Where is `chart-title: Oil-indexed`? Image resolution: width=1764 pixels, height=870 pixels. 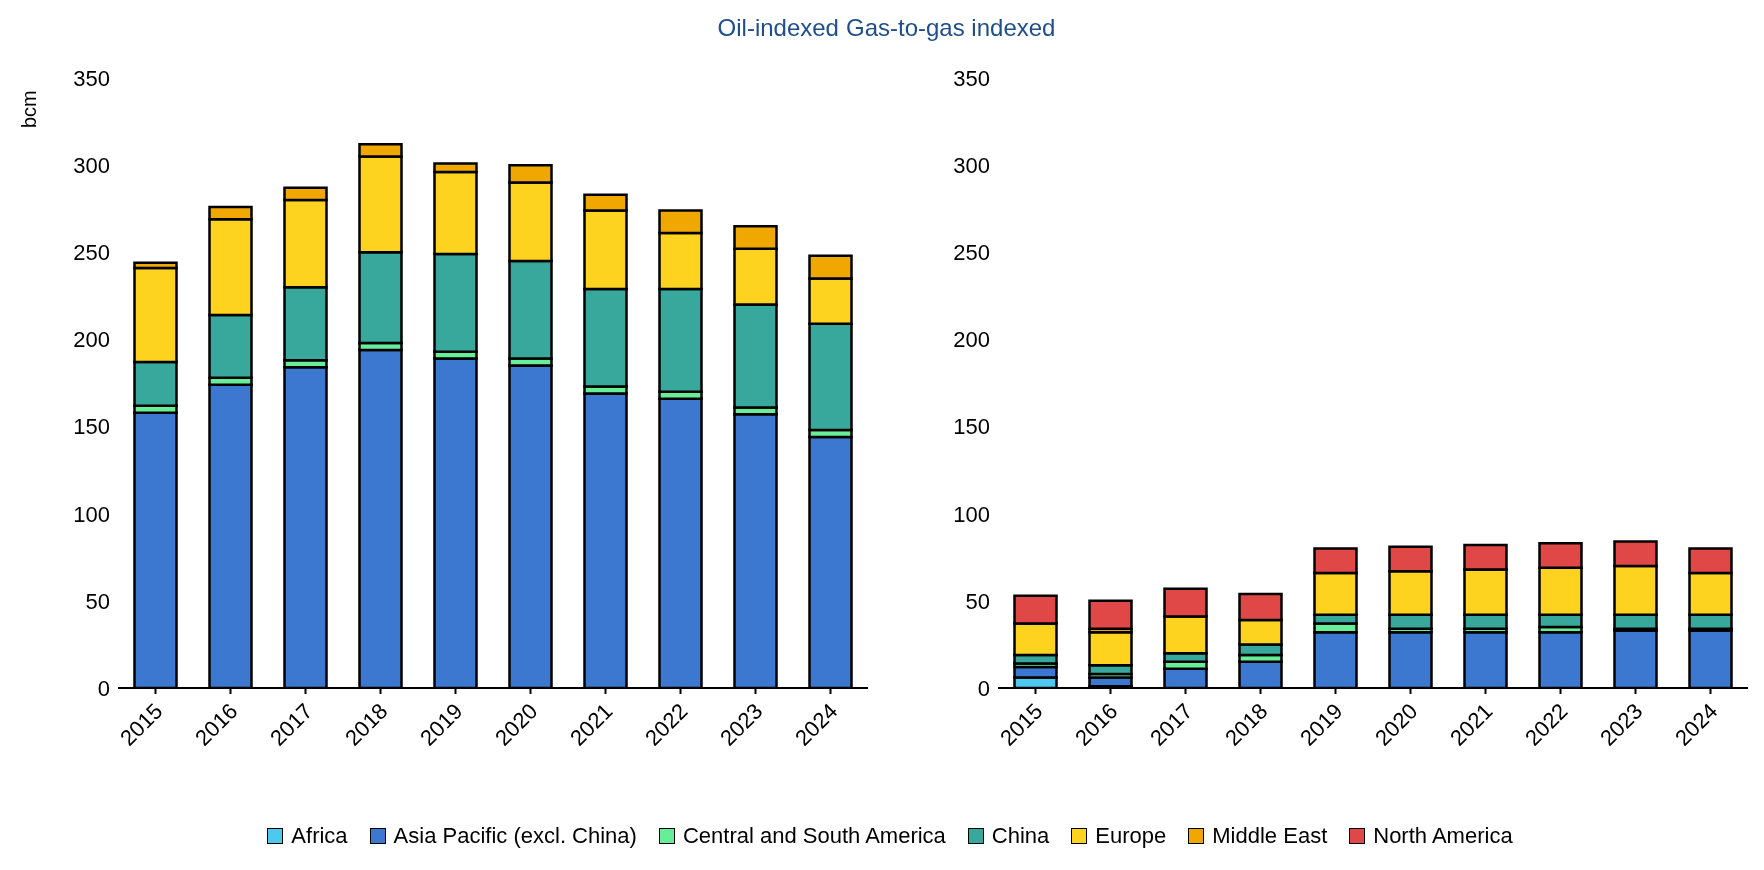 chart-title: Oil-indexed is located at coordinates (778, 27).